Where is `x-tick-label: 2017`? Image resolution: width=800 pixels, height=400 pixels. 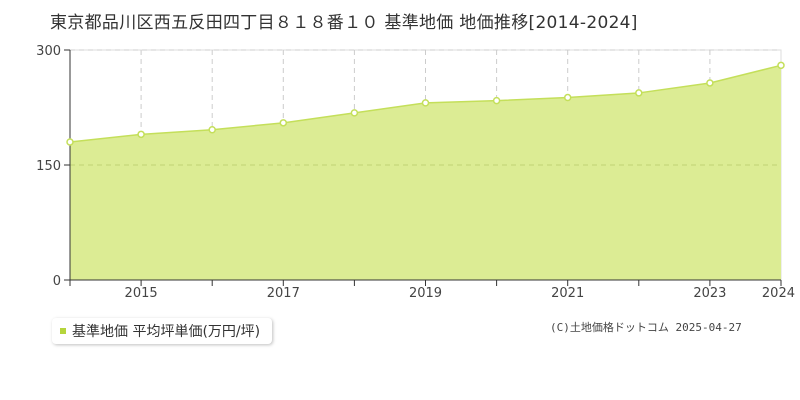
x-tick-label: 2017 is located at coordinates (283, 293).